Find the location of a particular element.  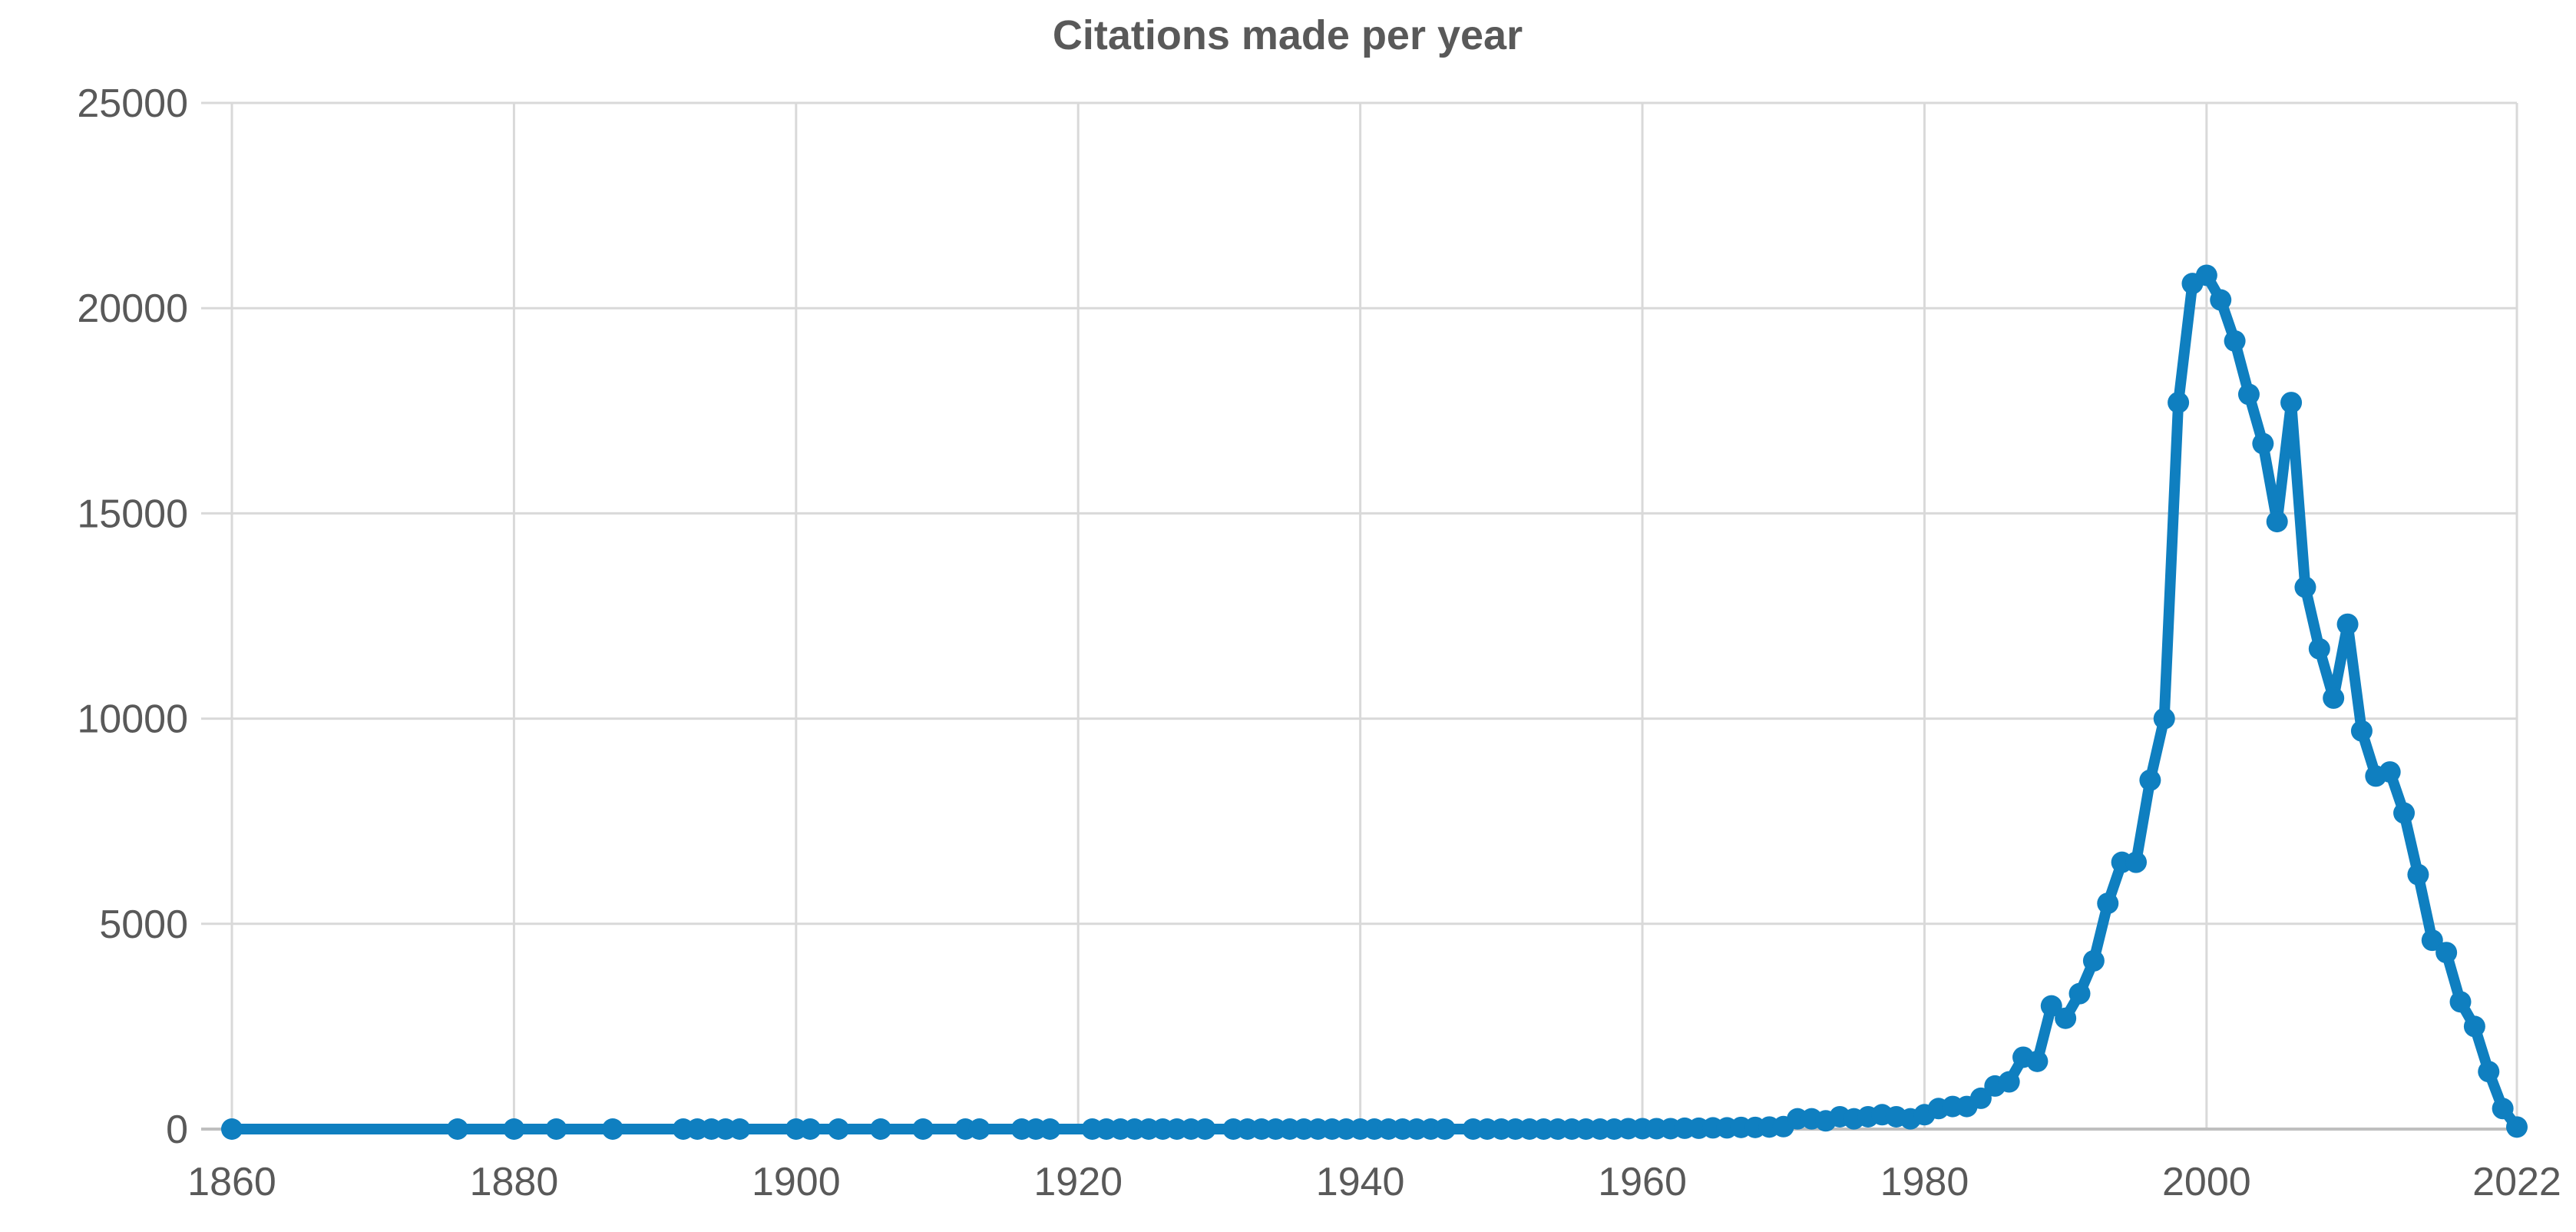

y-tick-label: 20000 is located at coordinates (132, 308).